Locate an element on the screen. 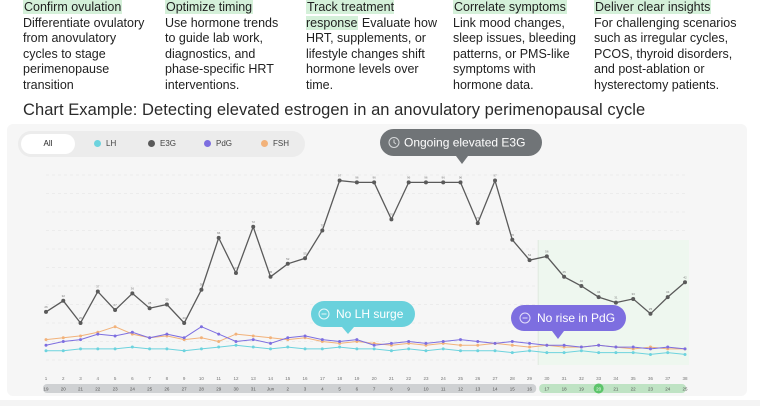 This screenshot has width=760, height=406. legend-filter-e3g: E3G is located at coordinates (162, 144).